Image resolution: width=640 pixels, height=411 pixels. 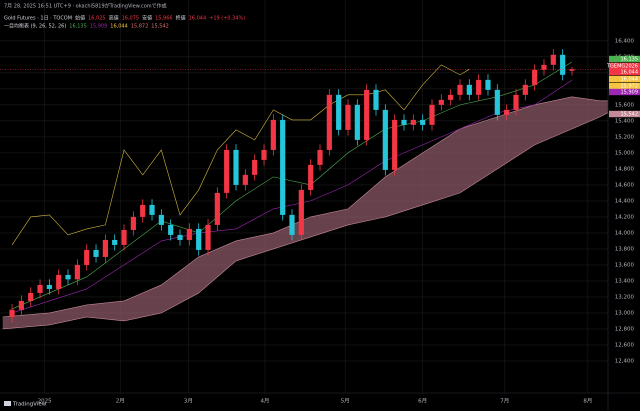 What do you see at coordinates (120, 401) in the screenshot?
I see `x-tick-label: 2月` at bounding box center [120, 401].